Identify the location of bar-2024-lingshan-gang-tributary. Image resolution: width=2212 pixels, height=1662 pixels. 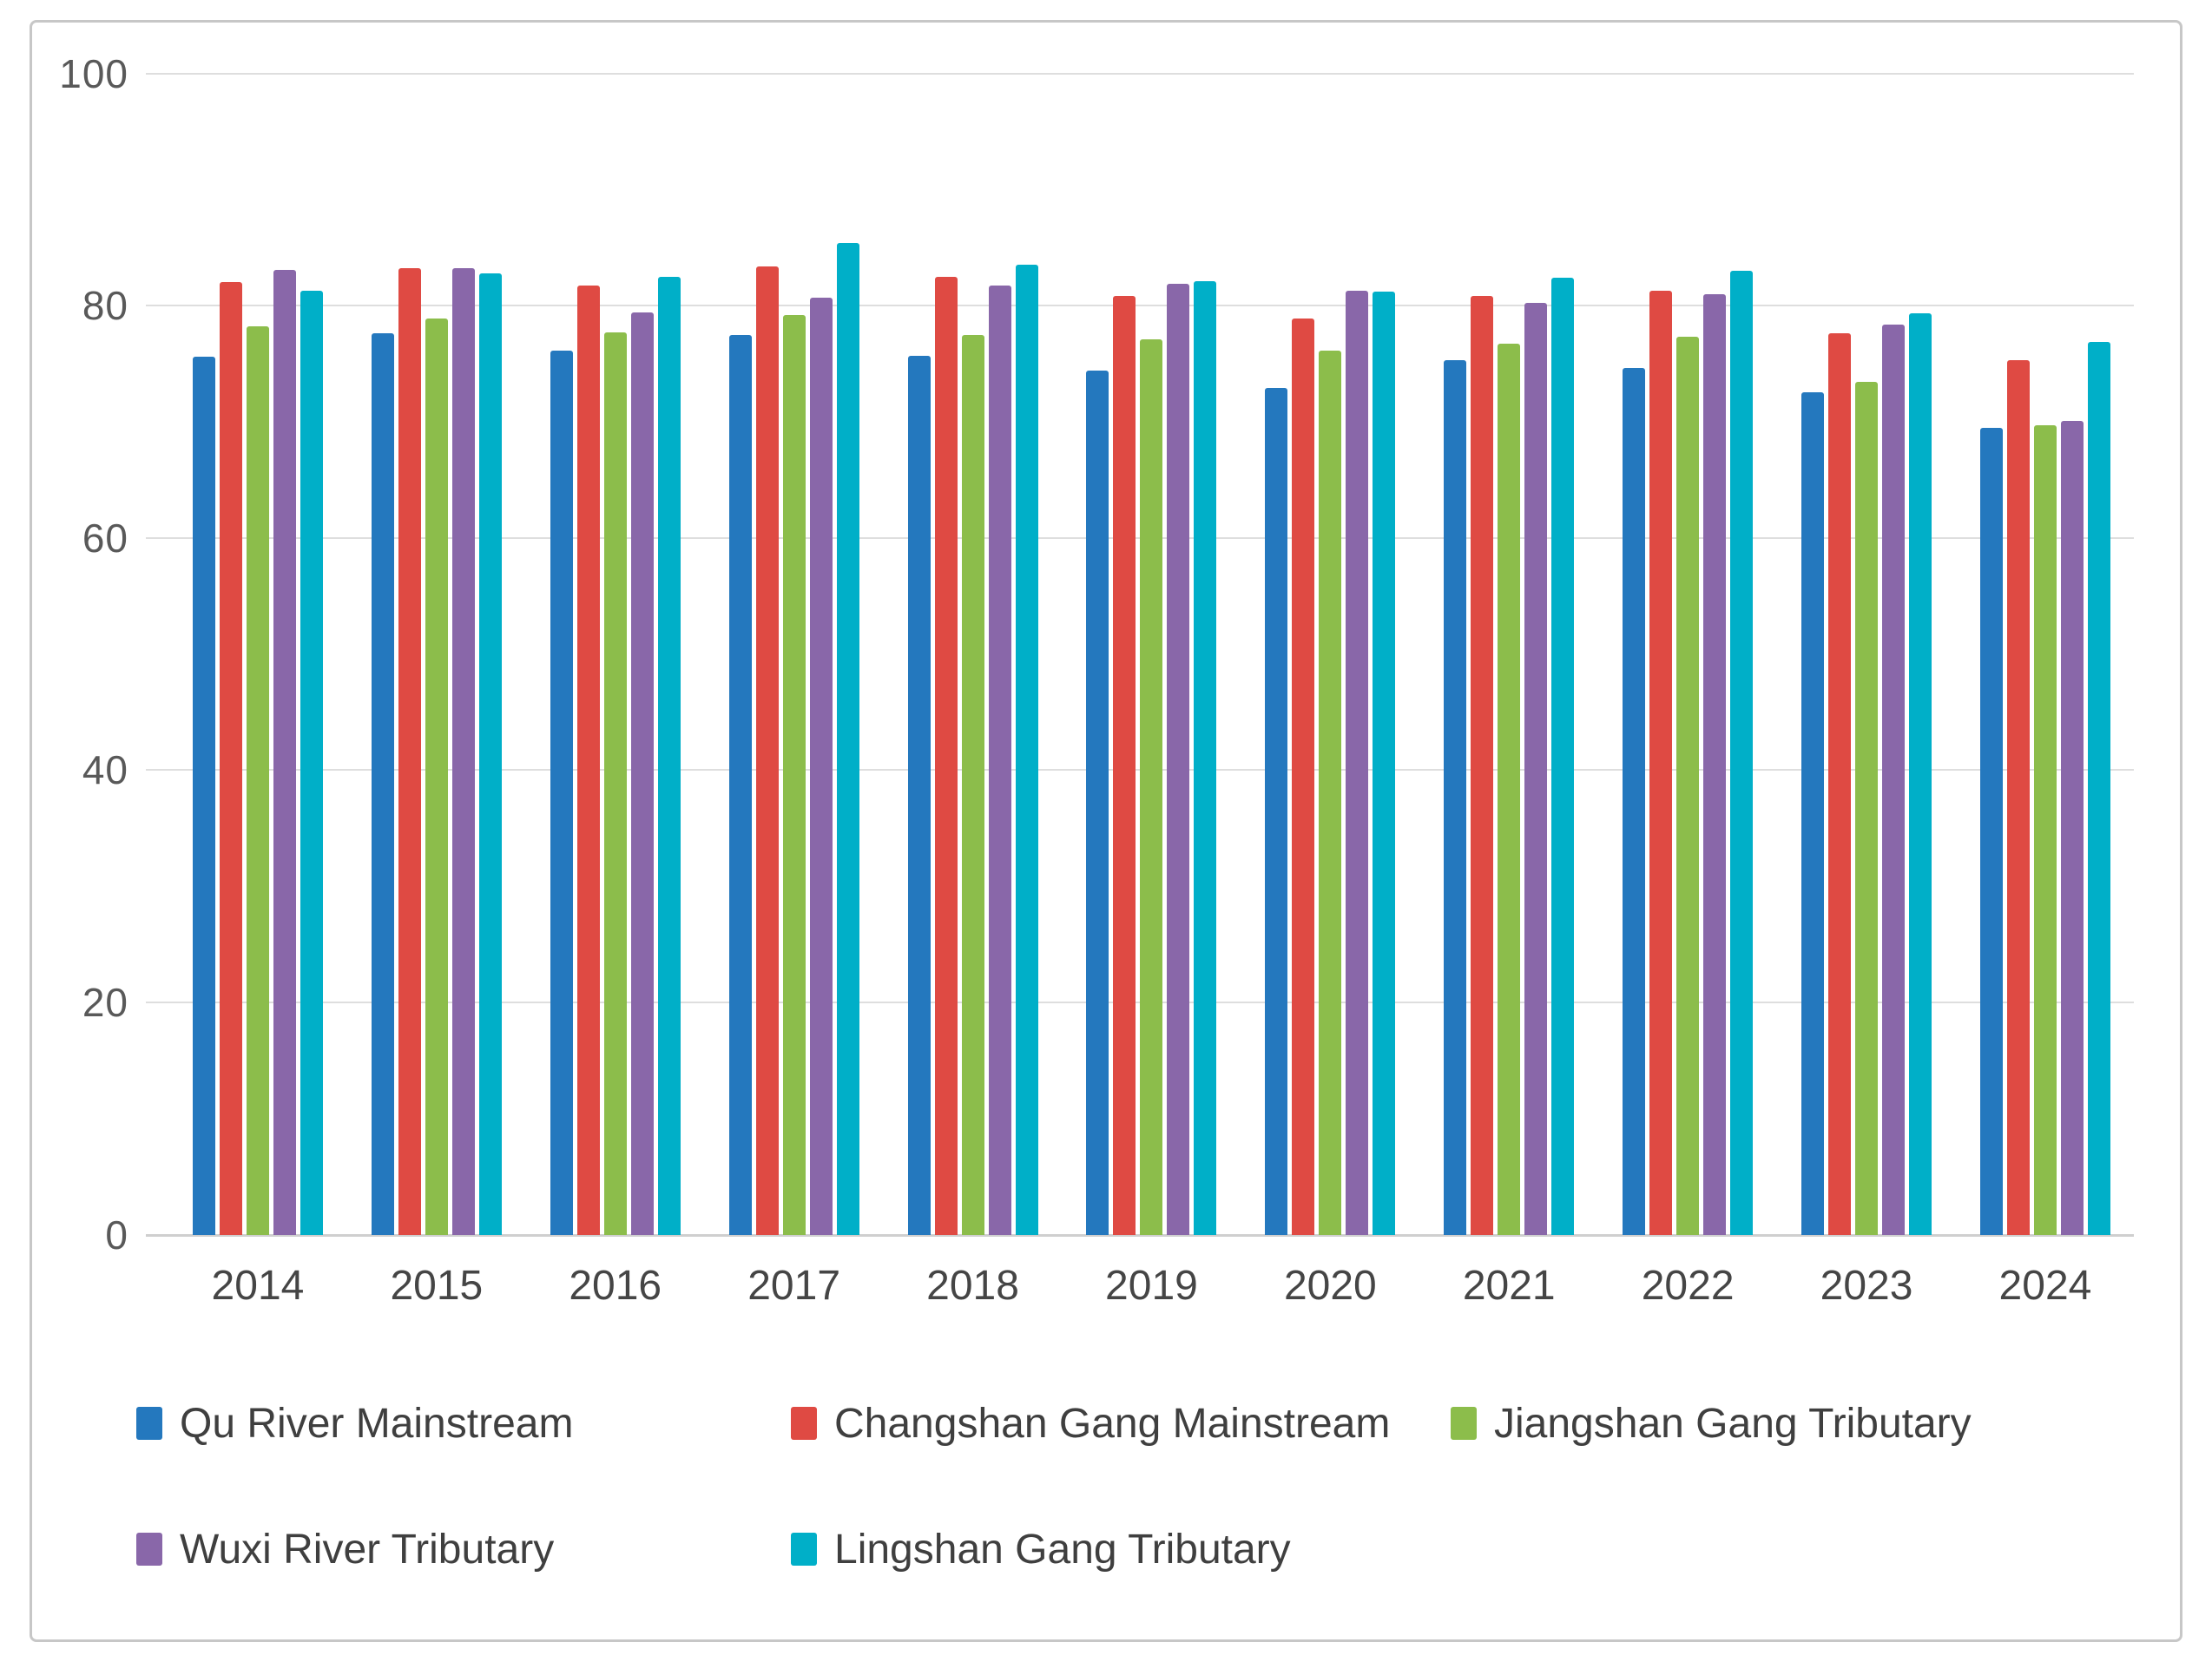
(2098, 788).